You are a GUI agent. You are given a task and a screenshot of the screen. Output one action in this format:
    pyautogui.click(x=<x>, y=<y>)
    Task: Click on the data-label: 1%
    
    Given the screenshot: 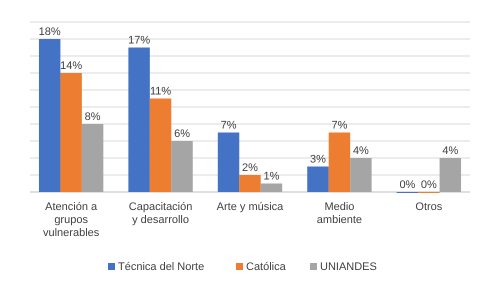 What is the action you would take?
    pyautogui.click(x=272, y=176)
    